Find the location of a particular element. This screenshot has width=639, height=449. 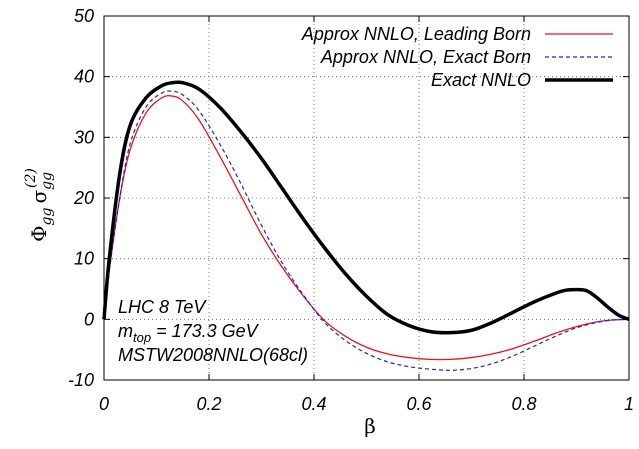

y-tick-label: 0 is located at coordinates (89, 319).